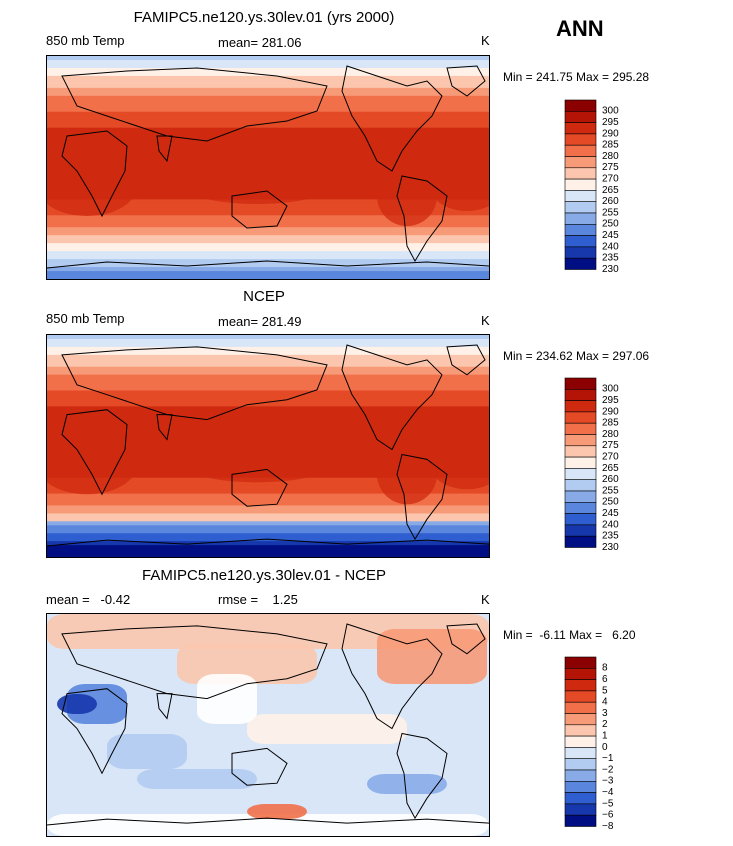 This screenshot has width=733, height=846. I want to click on colorbar-tick-label: 5, so click(605, 690).